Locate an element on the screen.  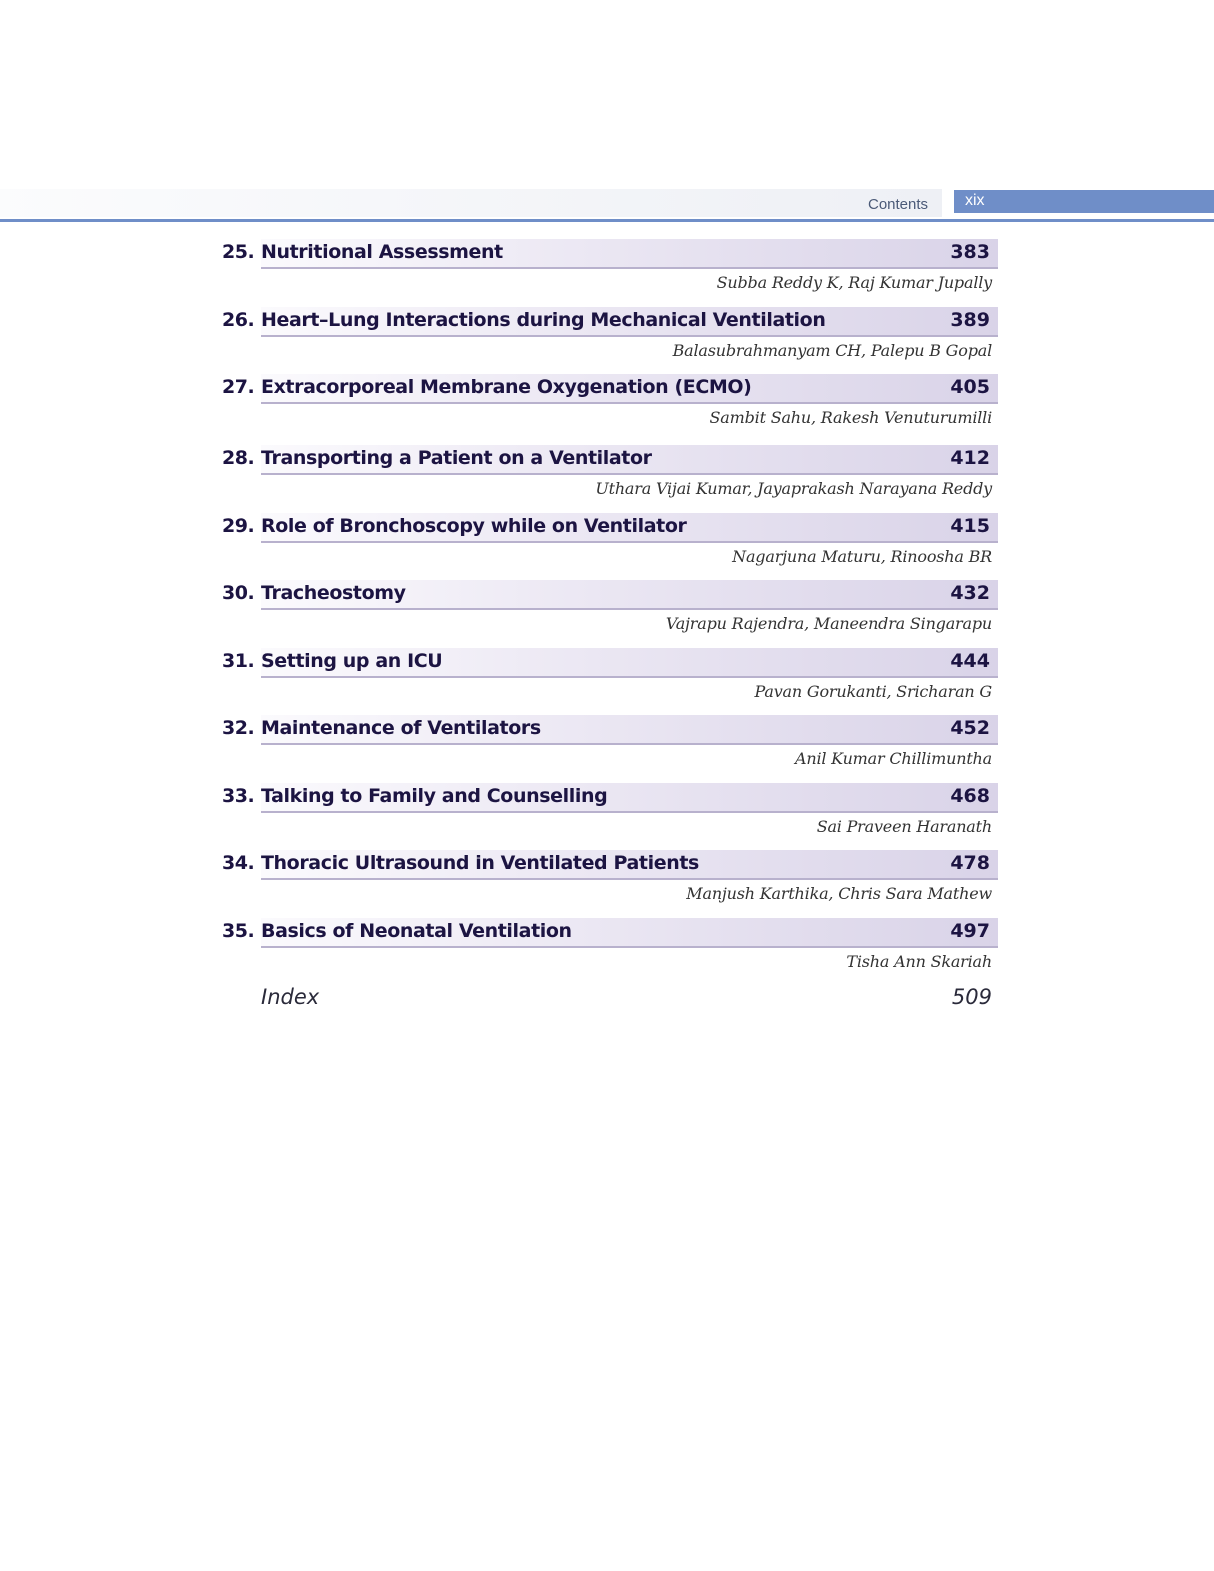
chapter-title: Basics of Neonatal Ventilation is located at coordinates (416, 930).